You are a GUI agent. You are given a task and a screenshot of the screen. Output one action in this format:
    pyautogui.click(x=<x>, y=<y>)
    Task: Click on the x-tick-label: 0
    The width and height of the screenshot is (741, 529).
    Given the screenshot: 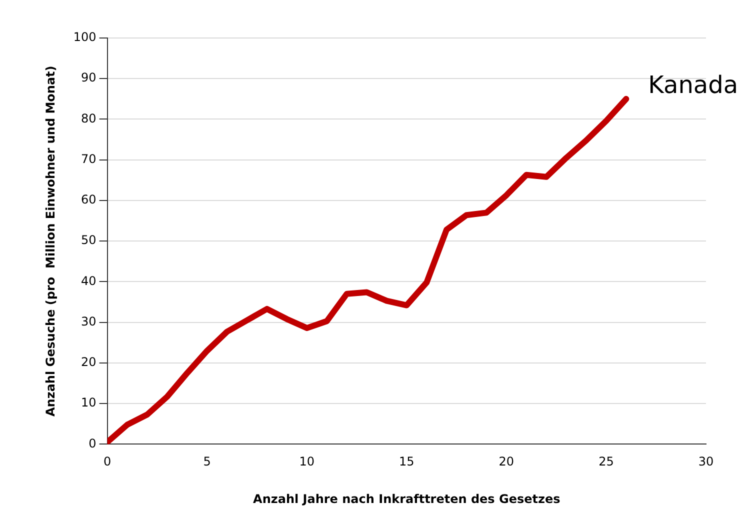 What is the action you would take?
    pyautogui.click(x=107, y=461)
    